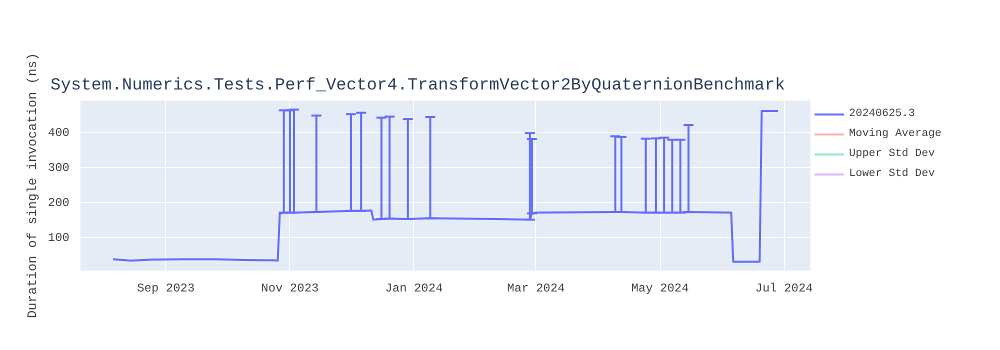 The image size is (1000, 350). Describe the element at coordinates (892, 174) in the screenshot. I see `legend-label: Lower Std Dev` at that location.